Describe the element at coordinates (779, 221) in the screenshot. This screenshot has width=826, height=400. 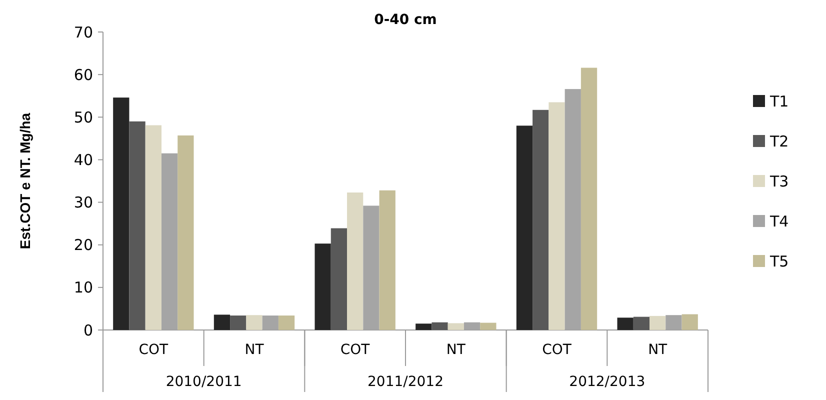
I see `legend-label: T4` at that location.